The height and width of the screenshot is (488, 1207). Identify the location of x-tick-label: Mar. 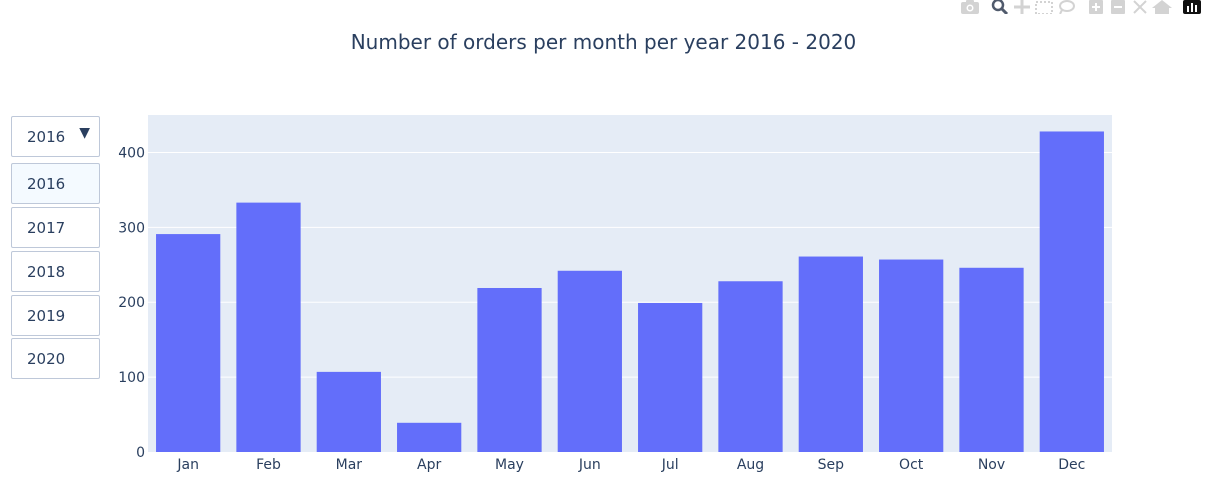
(349, 465).